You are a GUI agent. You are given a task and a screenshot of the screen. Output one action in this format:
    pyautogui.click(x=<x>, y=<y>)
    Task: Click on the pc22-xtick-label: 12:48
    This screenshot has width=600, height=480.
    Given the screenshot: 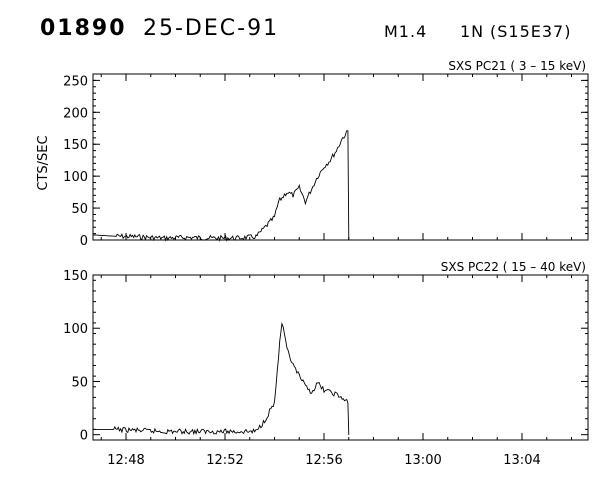 What is the action you would take?
    pyautogui.click(x=125, y=460)
    